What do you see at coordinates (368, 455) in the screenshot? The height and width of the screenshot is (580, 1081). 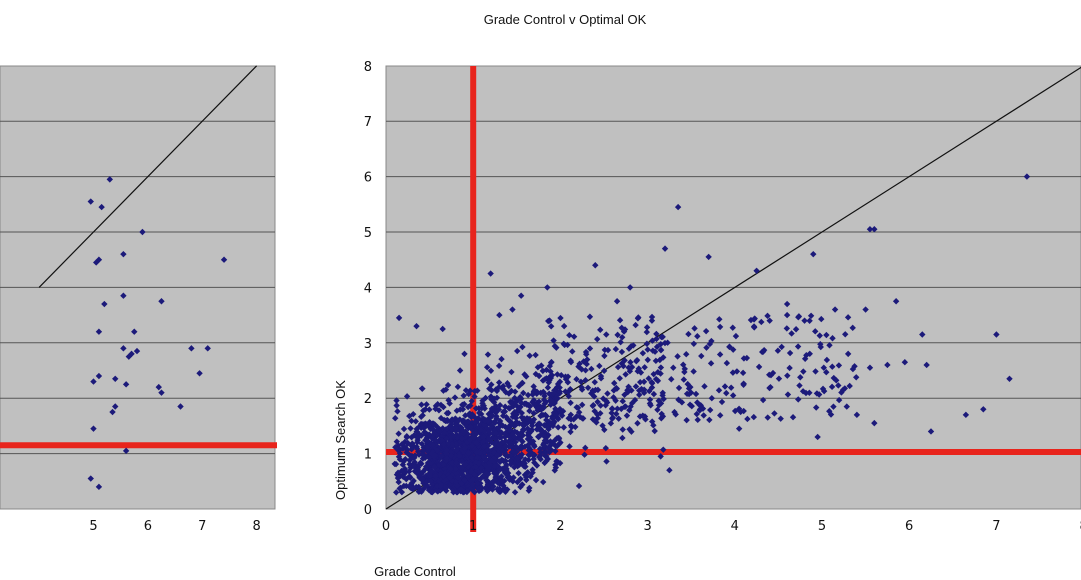 I see `y-tick-label: 1` at bounding box center [368, 455].